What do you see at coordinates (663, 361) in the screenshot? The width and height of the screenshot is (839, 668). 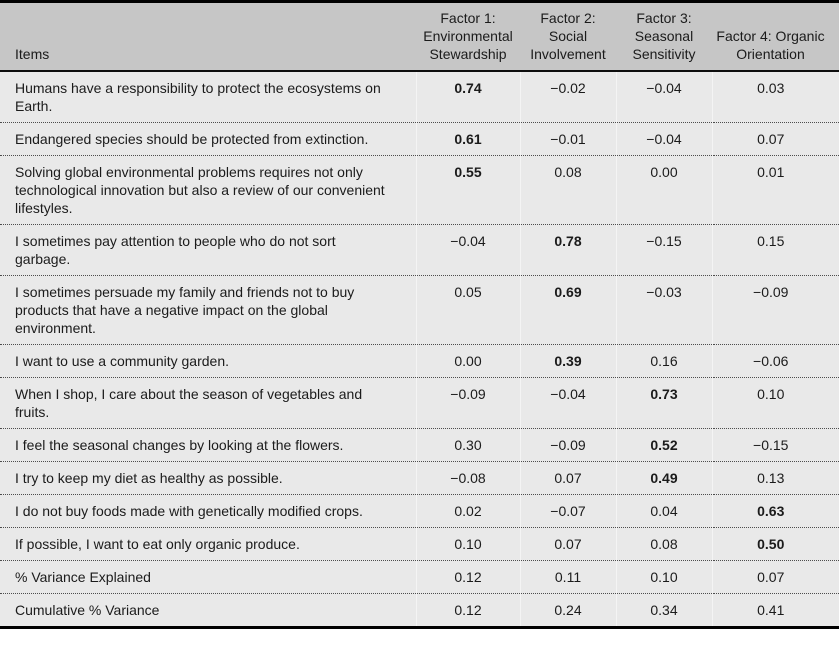 I see `loading-cell-factor3: 0.16` at bounding box center [663, 361].